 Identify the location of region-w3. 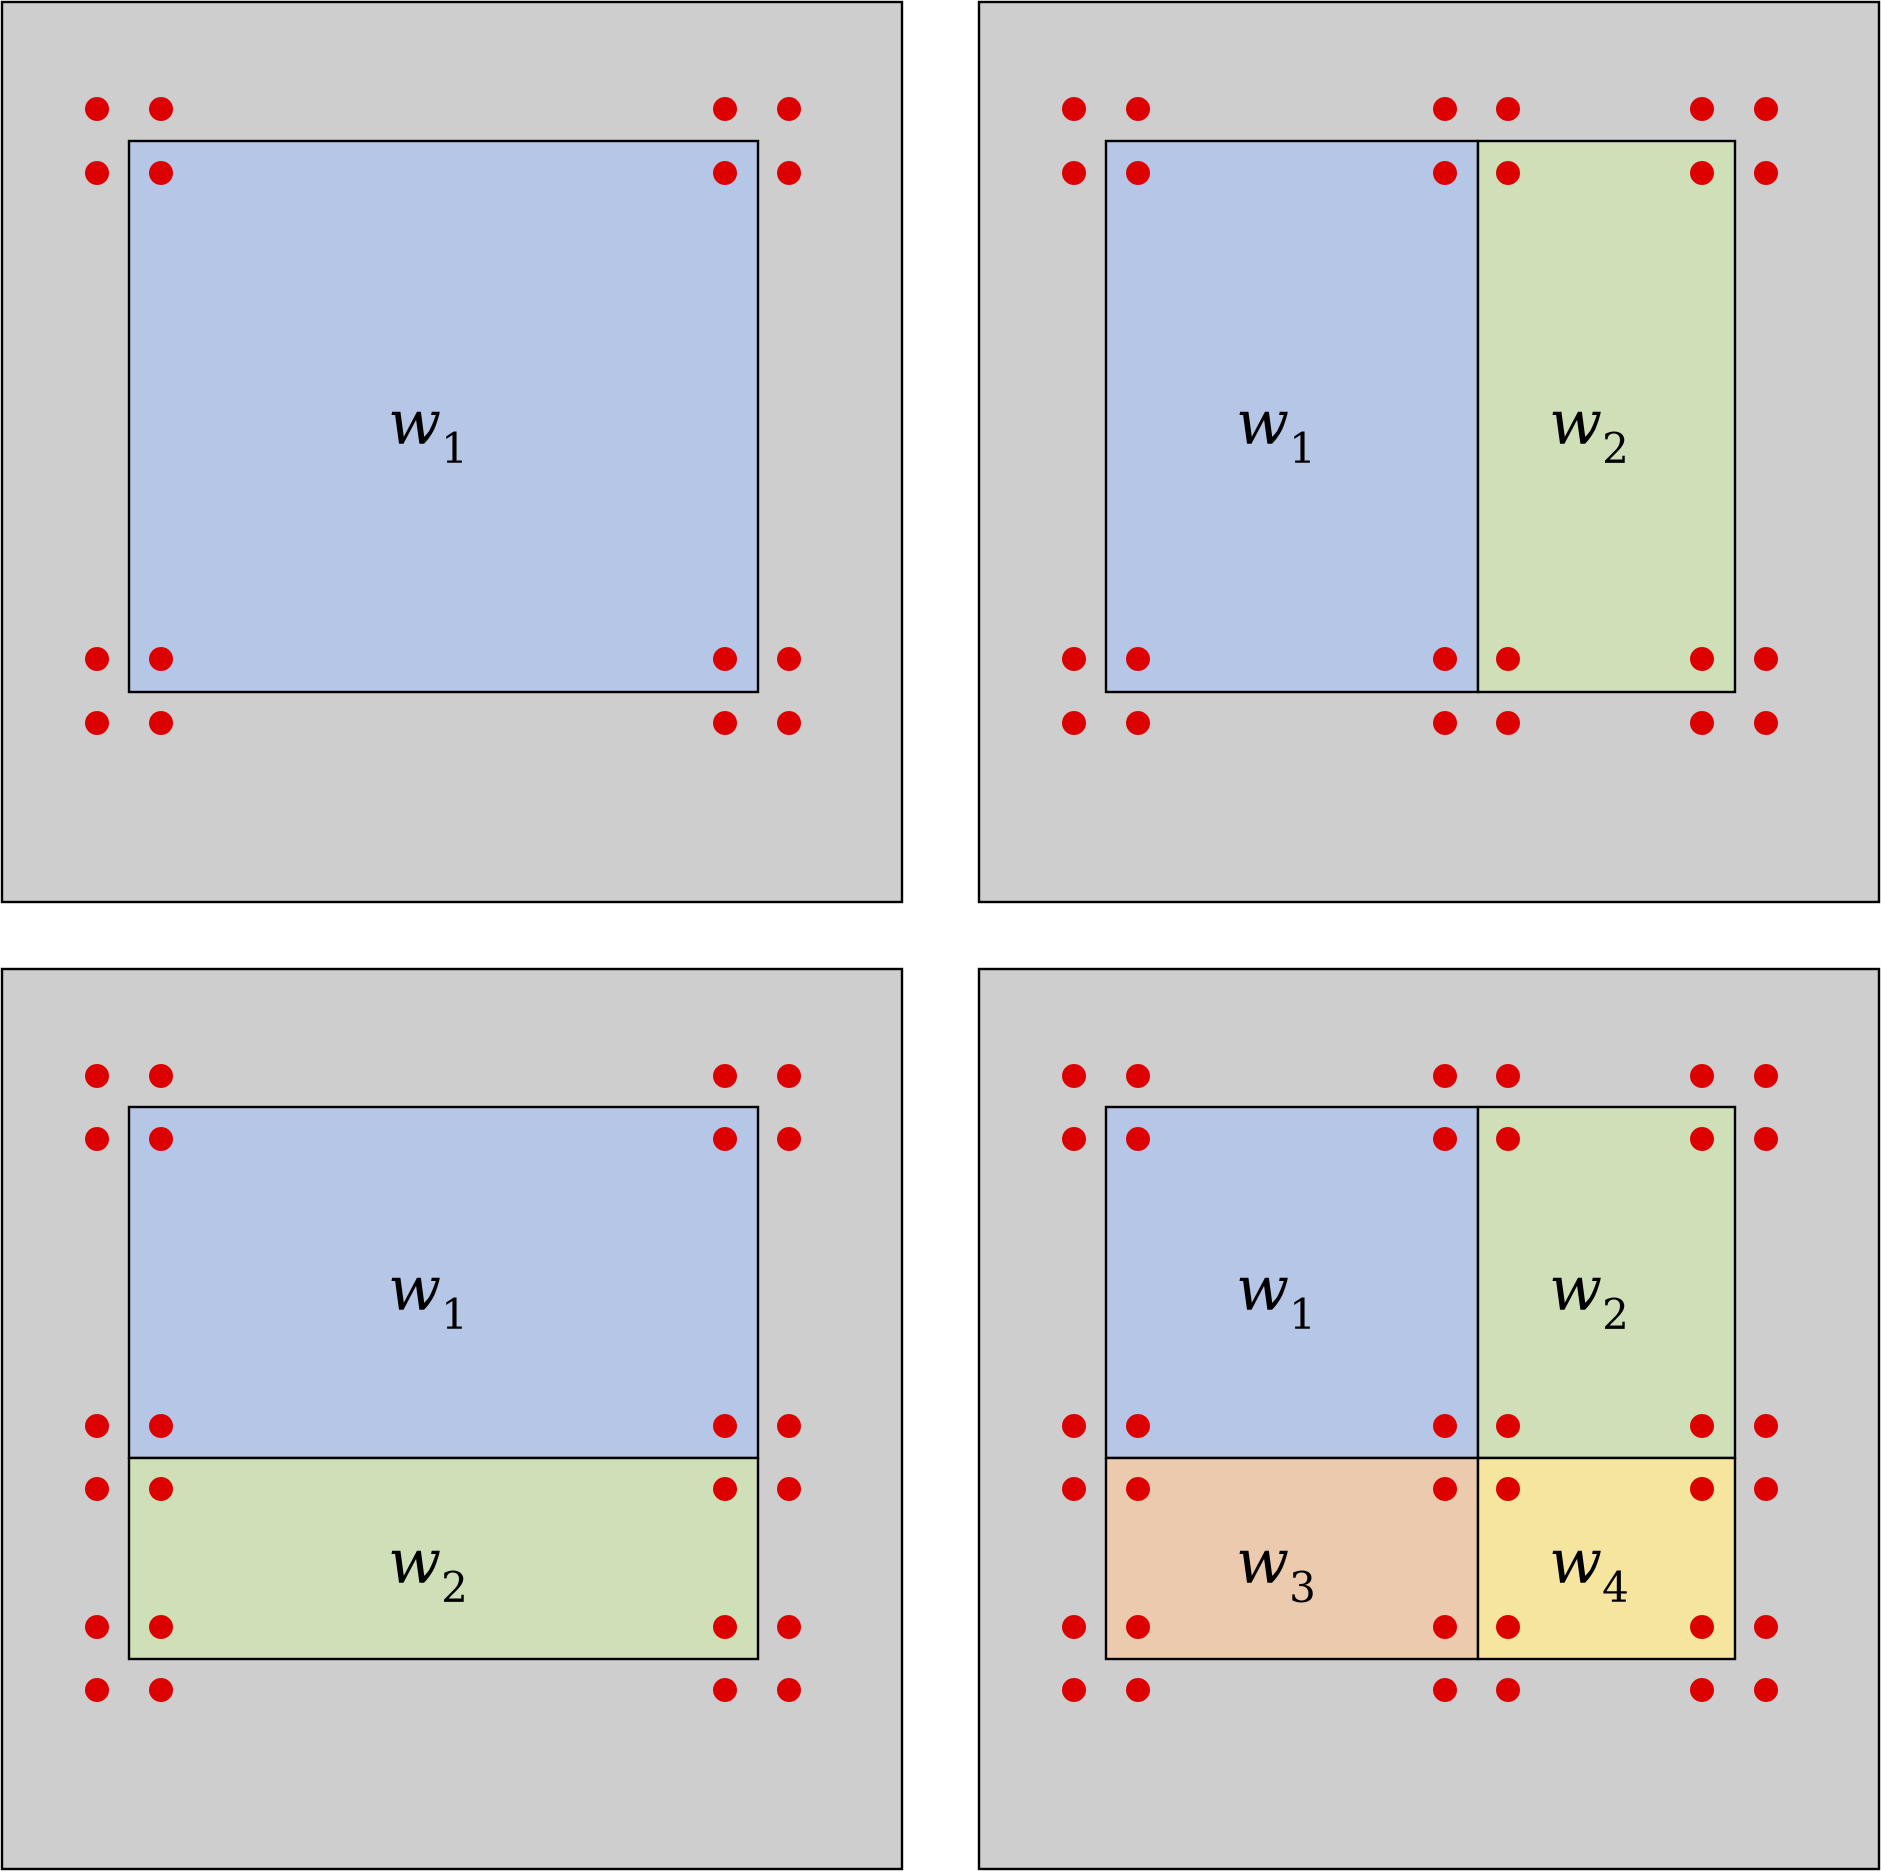
(1292, 1558).